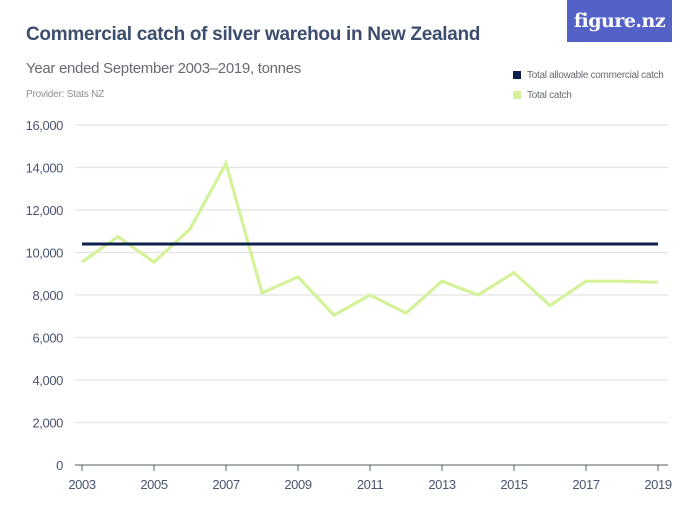 The image size is (700, 525). Describe the element at coordinates (47, 295) in the screenshot. I see `y-tick-label: 8,000` at that location.